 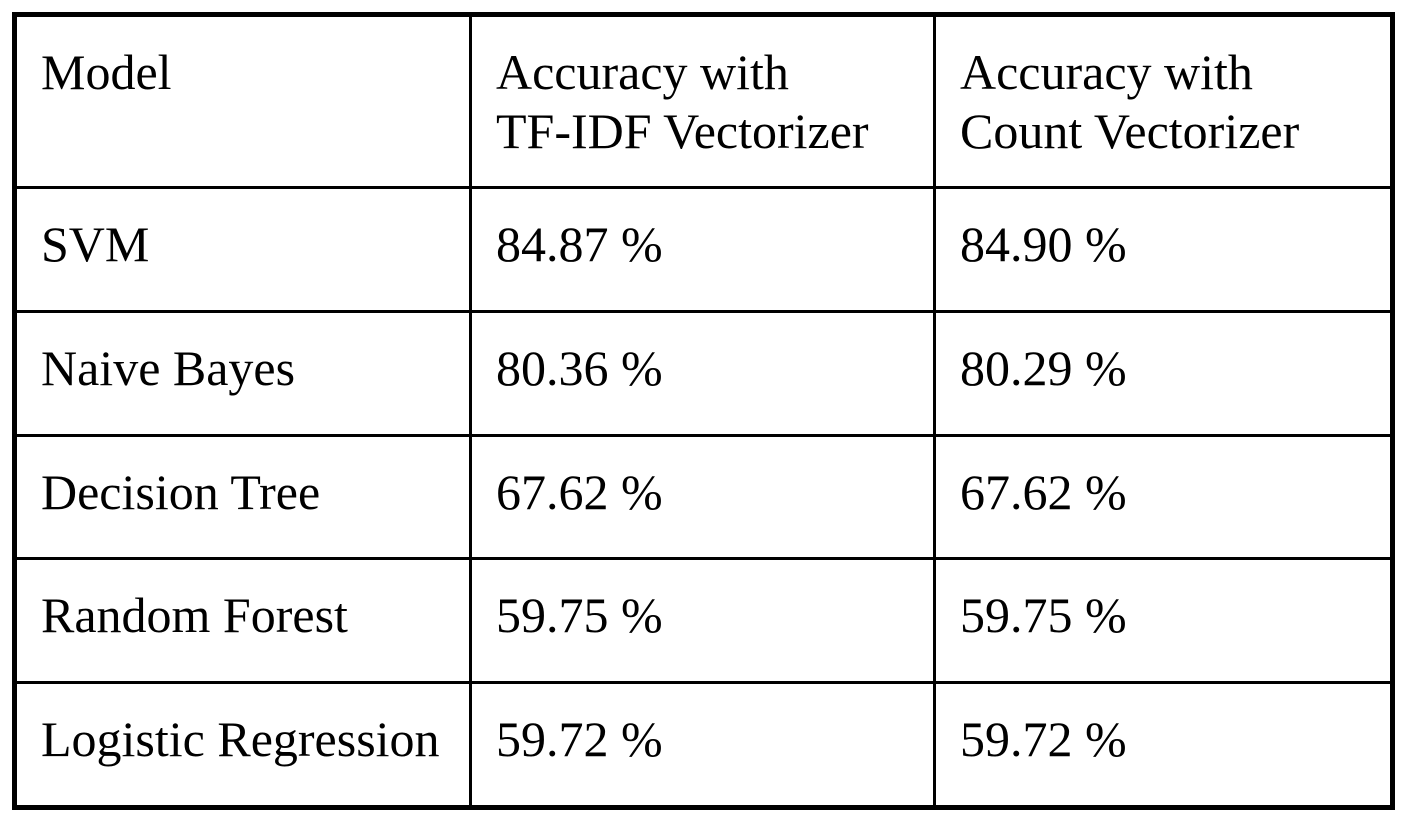 What do you see at coordinates (1163, 249) in the screenshot?
I see `accuracy-value-cell: 84.90 %` at bounding box center [1163, 249].